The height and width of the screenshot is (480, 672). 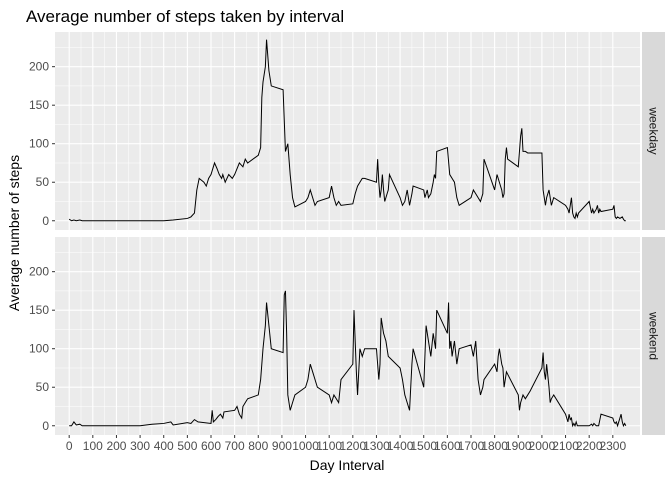 I want to click on x-tick-label: 1700, so click(x=471, y=446).